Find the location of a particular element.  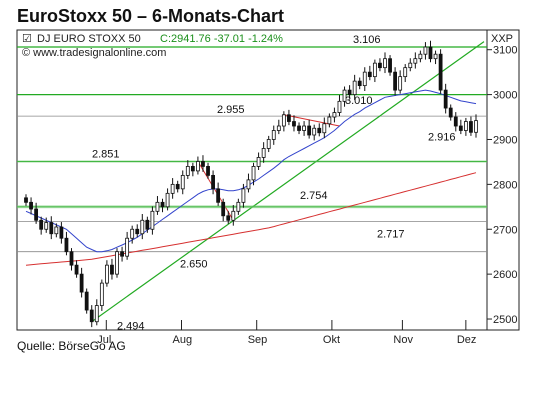

axis-code-label: XXP is located at coordinates (502, 39).